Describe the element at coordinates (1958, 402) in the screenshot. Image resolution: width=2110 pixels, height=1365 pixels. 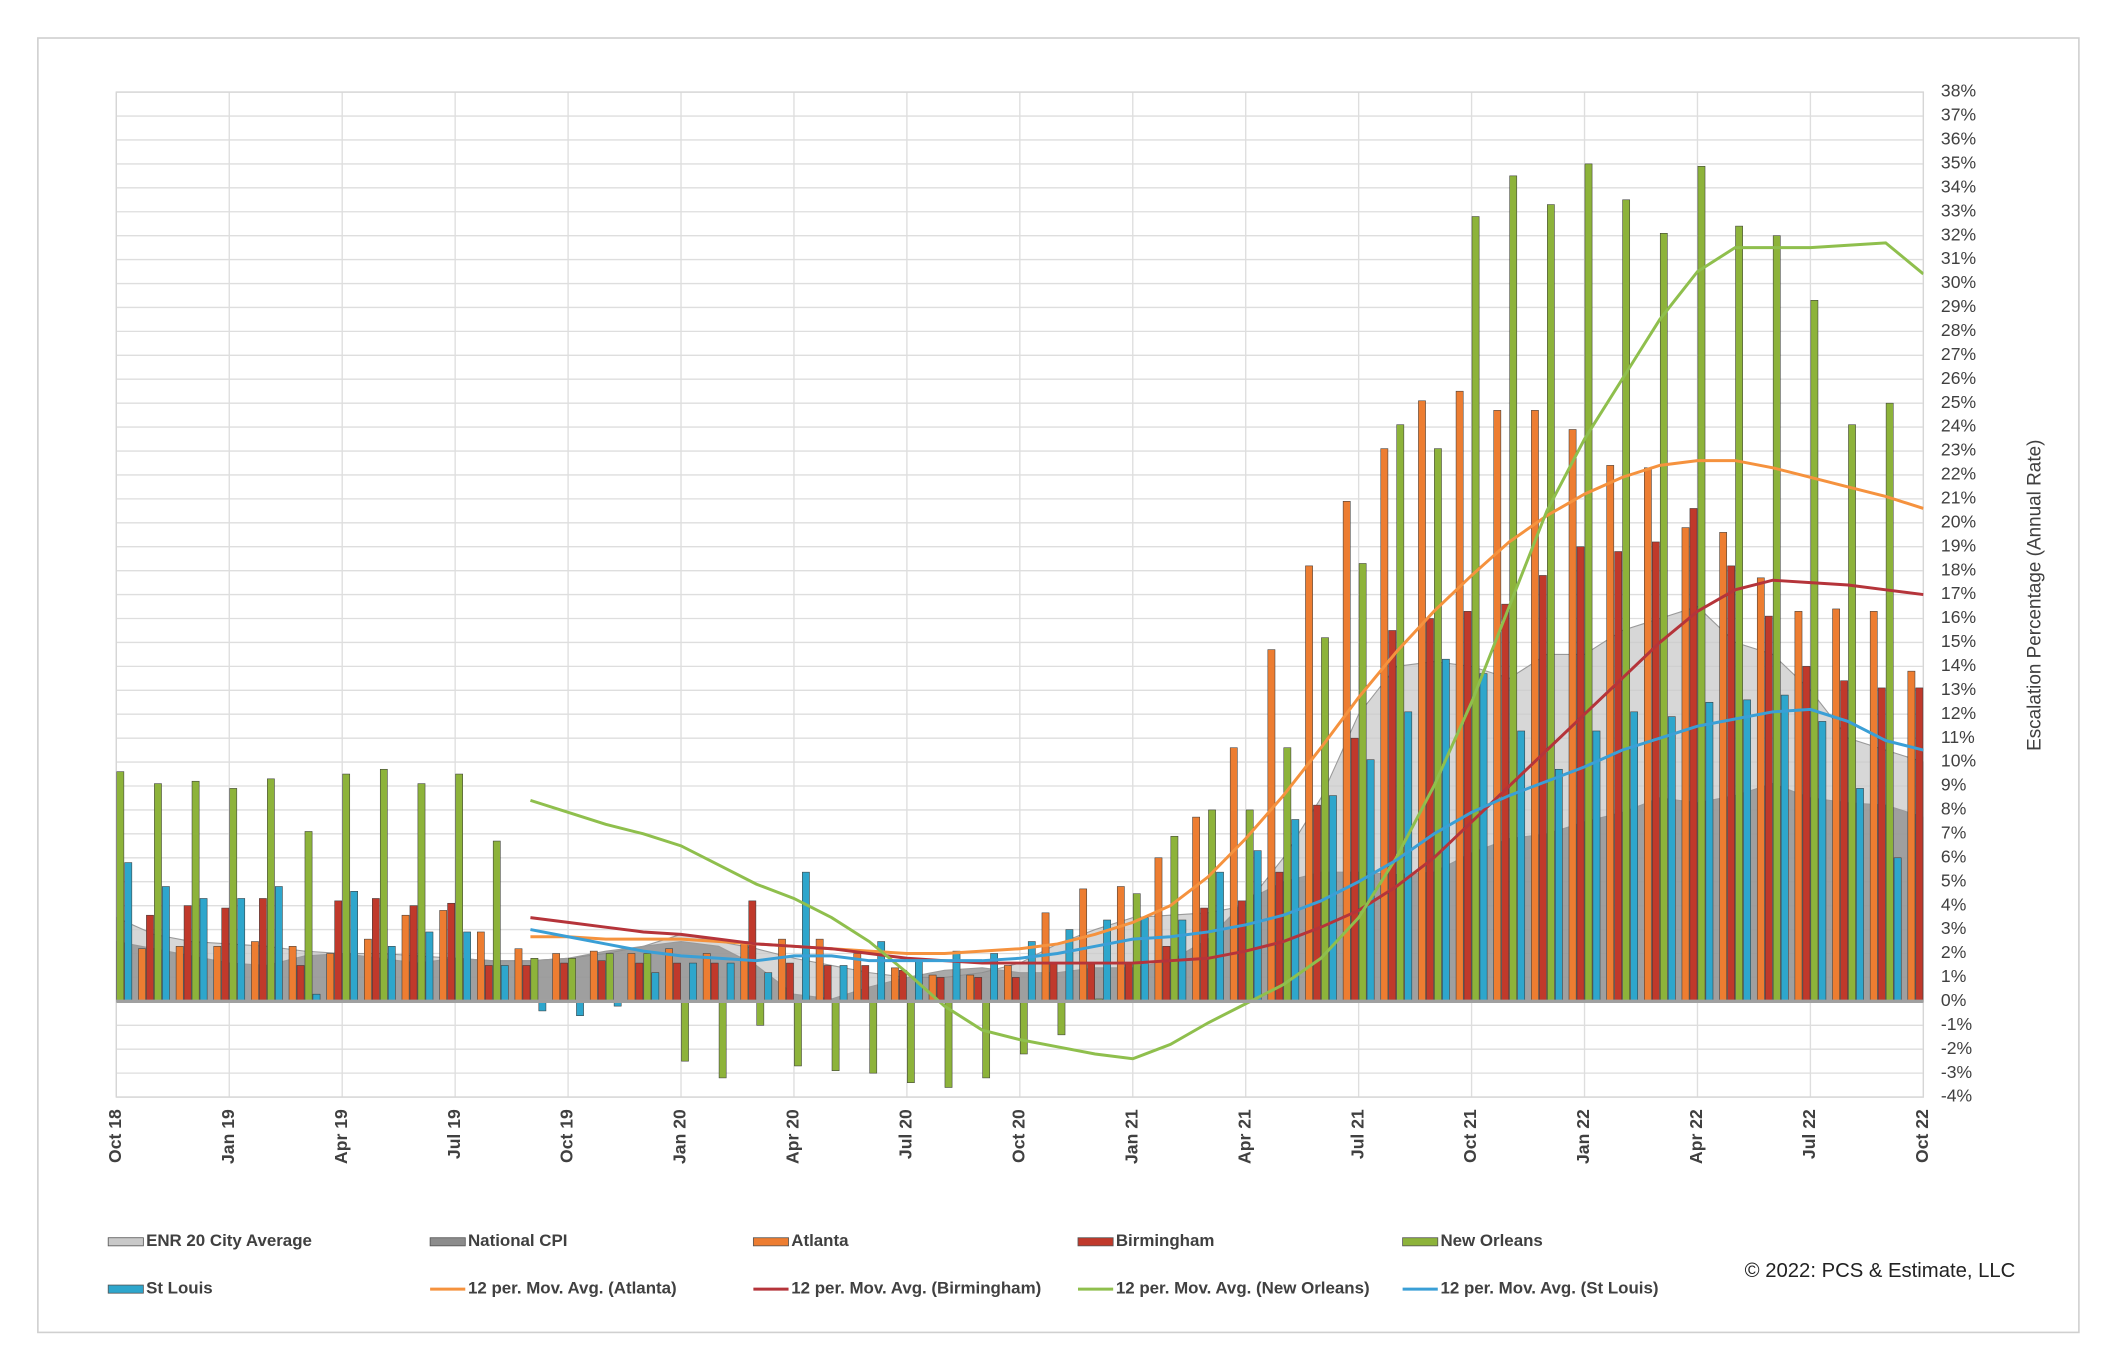
I see `y-tick-label: 25%` at that location.